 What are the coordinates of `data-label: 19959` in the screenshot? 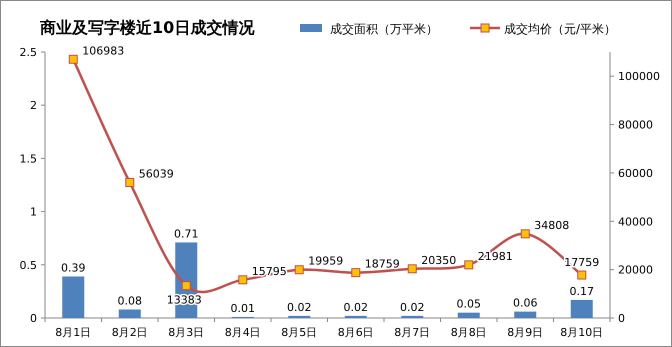 It's located at (326, 261).